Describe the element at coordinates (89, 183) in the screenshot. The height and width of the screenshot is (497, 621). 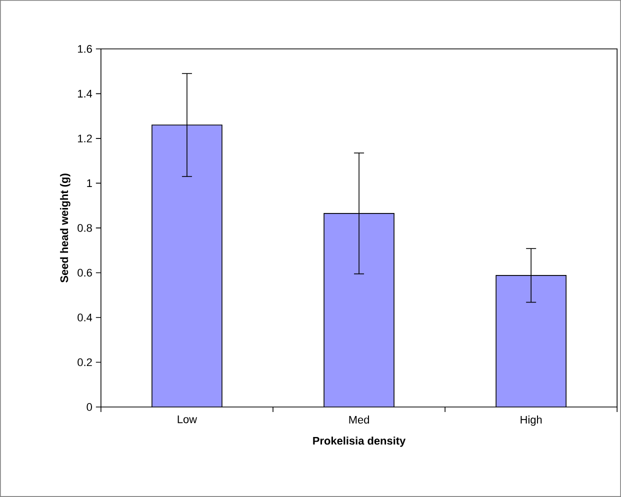
I see `y-tick-label: 1` at that location.